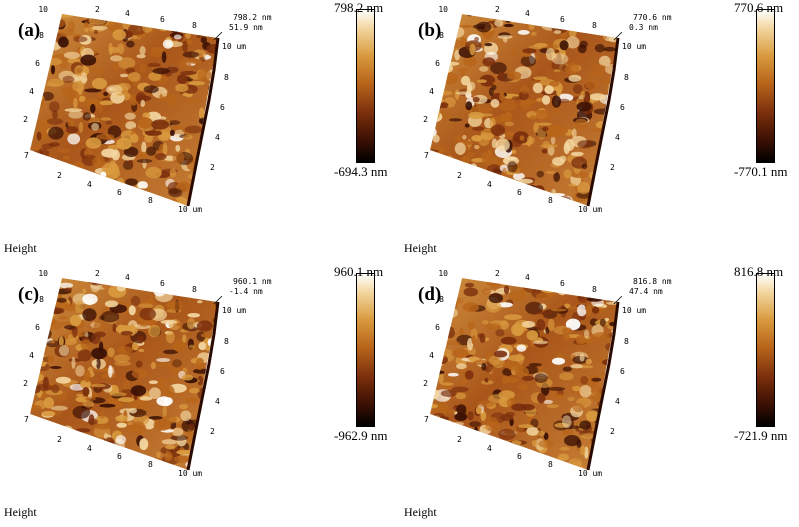  Describe the element at coordinates (759, 7) in the screenshot. I see `color-scale-max: 770.6 nm` at that location.